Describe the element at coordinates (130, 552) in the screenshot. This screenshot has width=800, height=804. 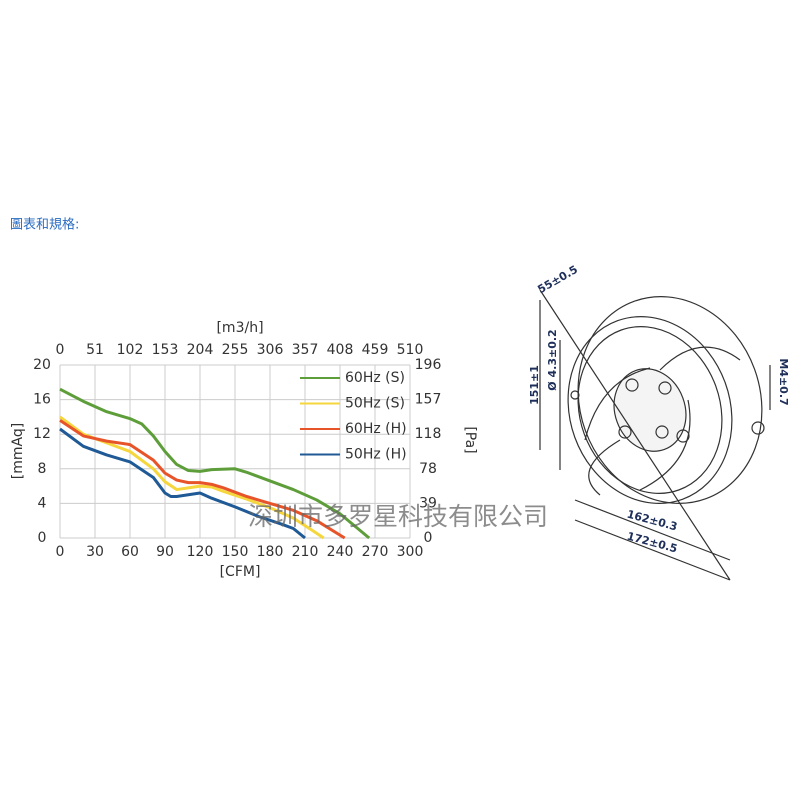
I see `x-tick-label: 60` at that location.